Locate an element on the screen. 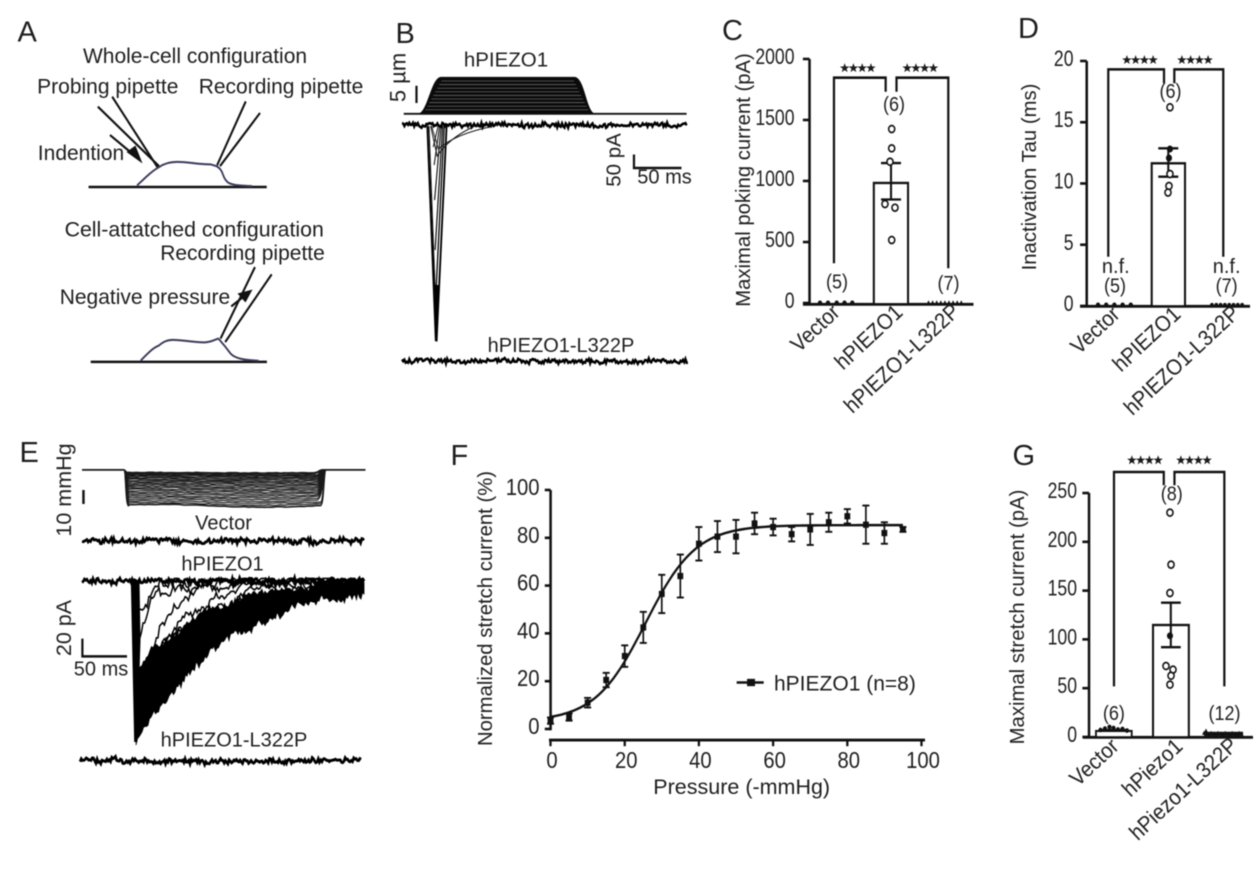 Image resolution: width=1260 pixels, height=870 pixels. svg-text: Normalized stretch current (%) is located at coordinates (486, 608).